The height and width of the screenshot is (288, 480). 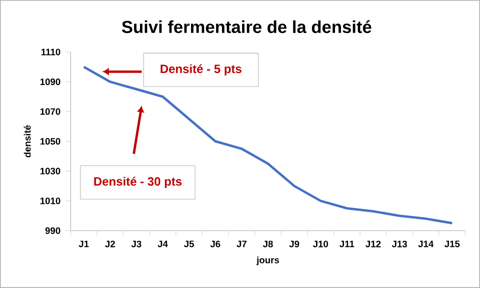 I want to click on x-tick-label: J14, so click(x=426, y=244).